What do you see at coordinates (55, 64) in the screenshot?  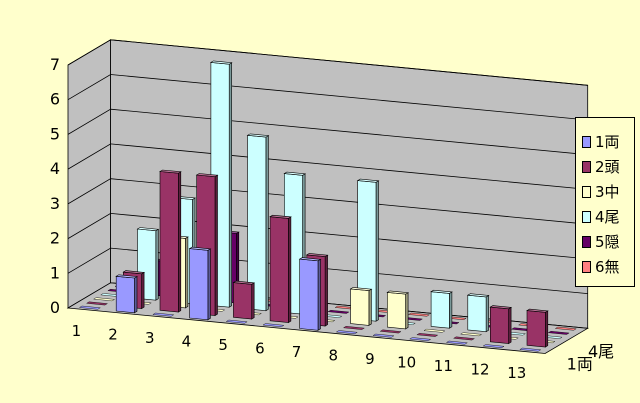 I see `y-tick-label: 7` at bounding box center [55, 64].